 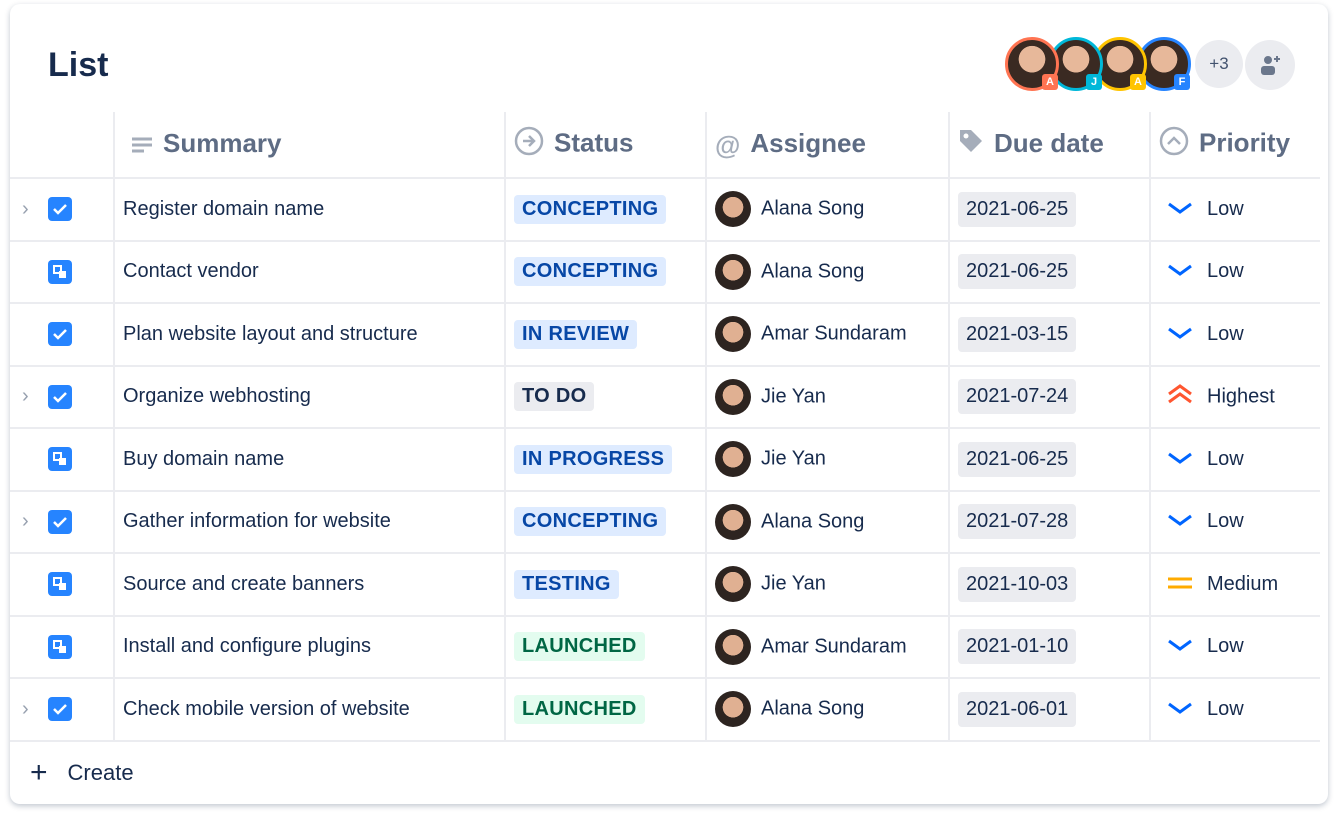 What do you see at coordinates (593, 459) in the screenshot?
I see `status-badge: IN PROGRESS` at bounding box center [593, 459].